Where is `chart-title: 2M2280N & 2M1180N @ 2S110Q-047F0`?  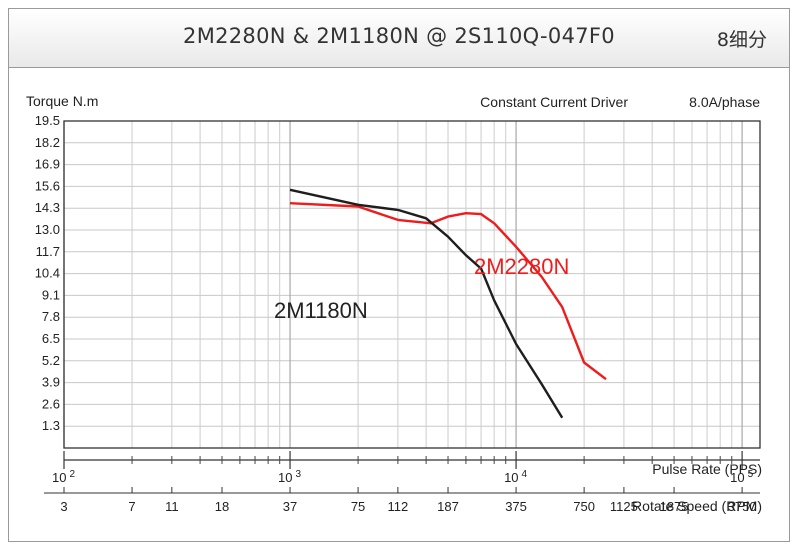 chart-title: 2M2280N & 2M1180N @ 2S110Q-047F0 is located at coordinates (399, 36).